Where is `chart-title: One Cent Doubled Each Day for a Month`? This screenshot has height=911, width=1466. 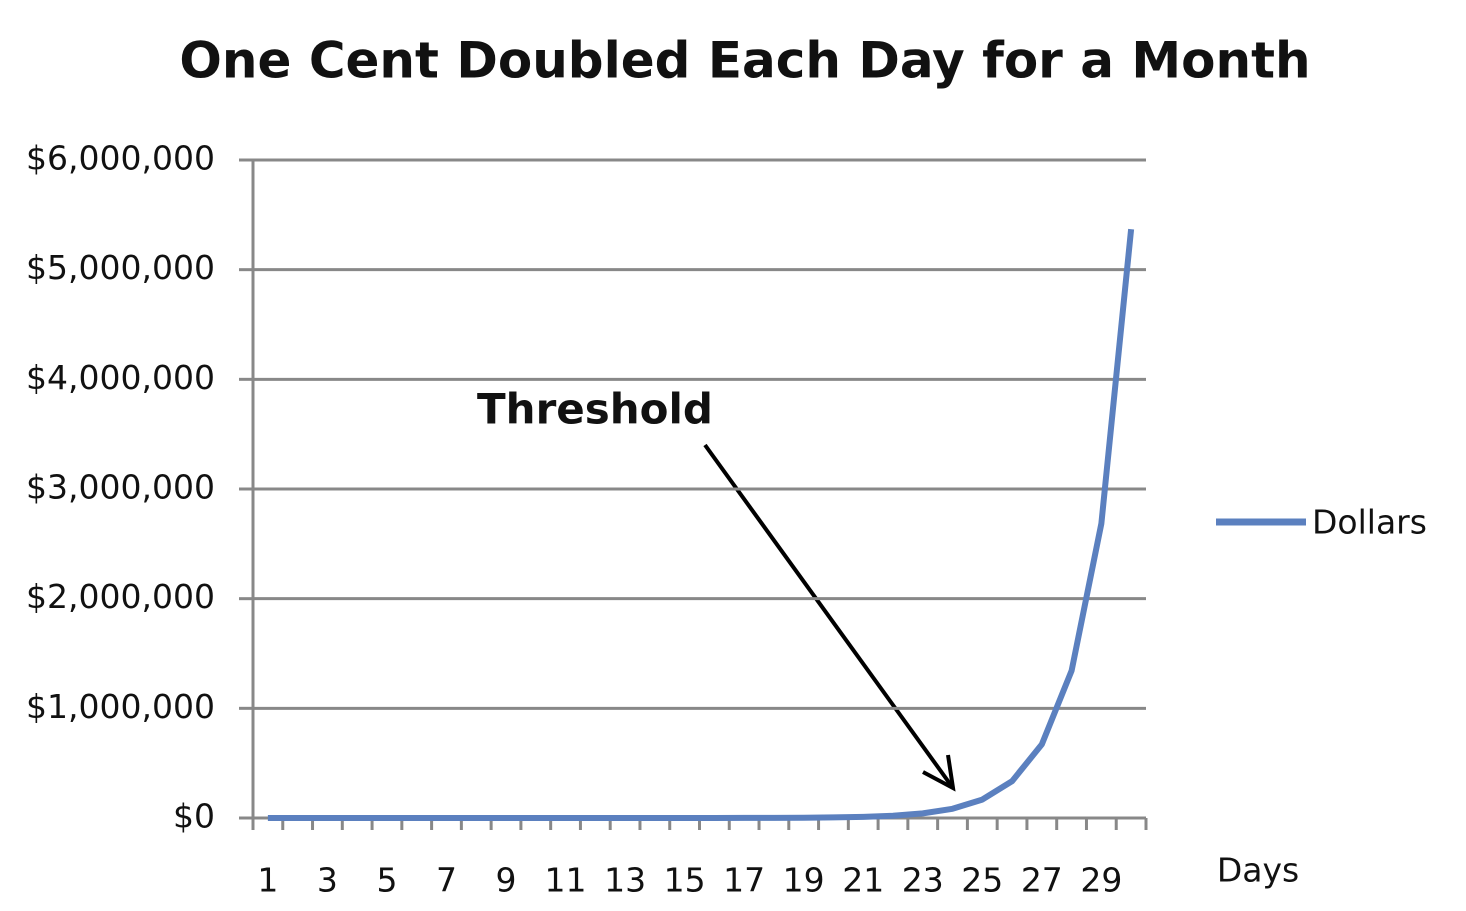
chart-title: One Cent Doubled Each Day for a Month is located at coordinates (744, 61).